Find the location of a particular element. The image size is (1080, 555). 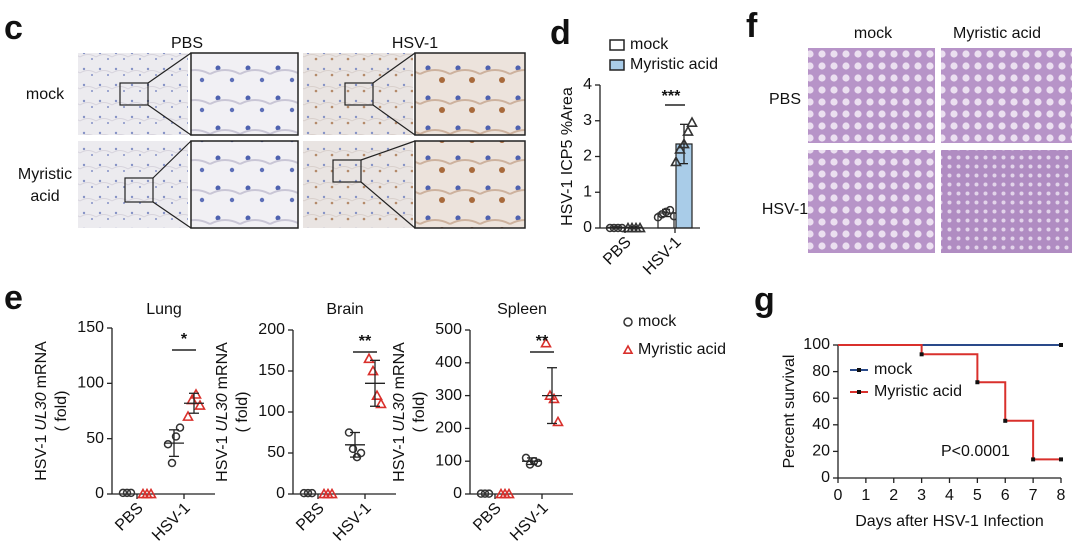

y-axis-title-gene: UL30 is located at coordinates (41, 411).